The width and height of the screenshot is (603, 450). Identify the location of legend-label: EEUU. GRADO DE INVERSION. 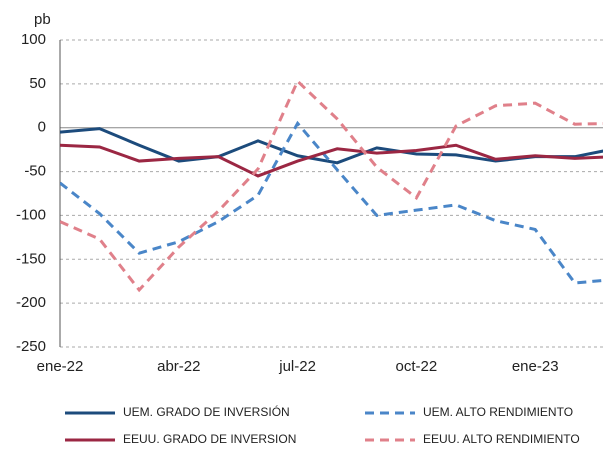
(209, 439).